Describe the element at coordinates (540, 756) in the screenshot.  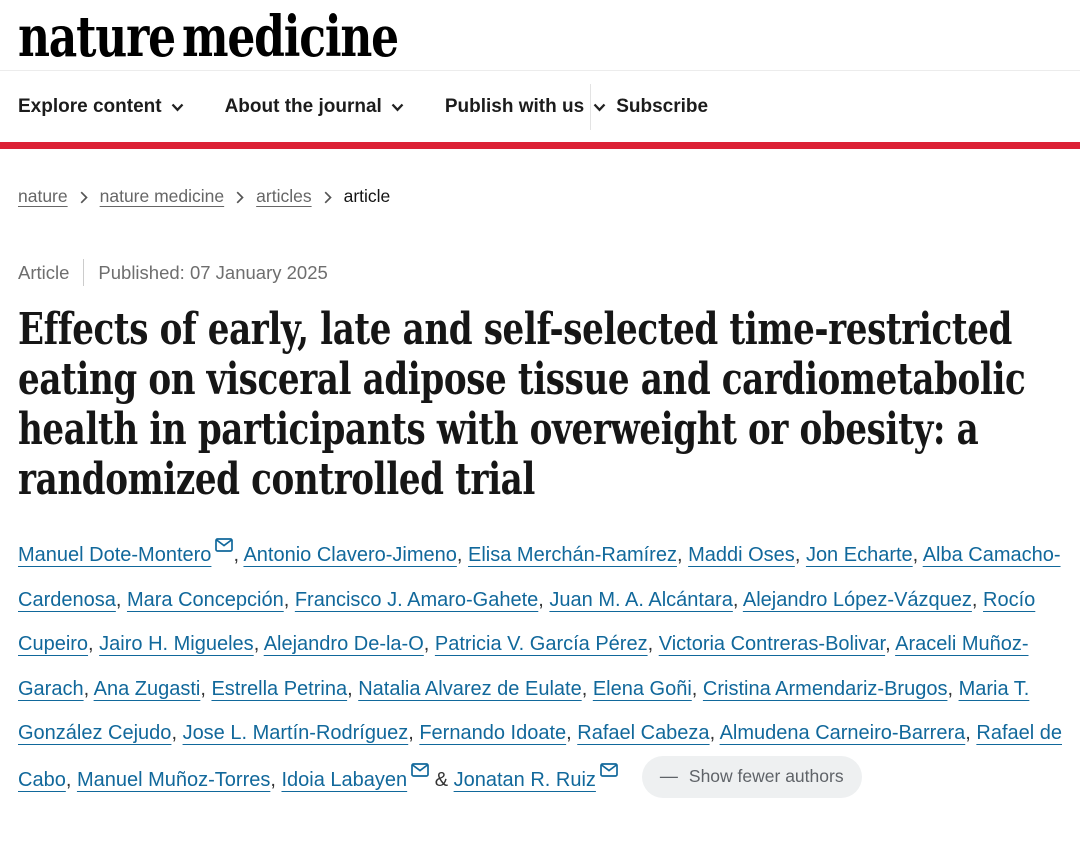
I see `author-link-rafael-de-cabo: Rafael de Cabo` at that location.